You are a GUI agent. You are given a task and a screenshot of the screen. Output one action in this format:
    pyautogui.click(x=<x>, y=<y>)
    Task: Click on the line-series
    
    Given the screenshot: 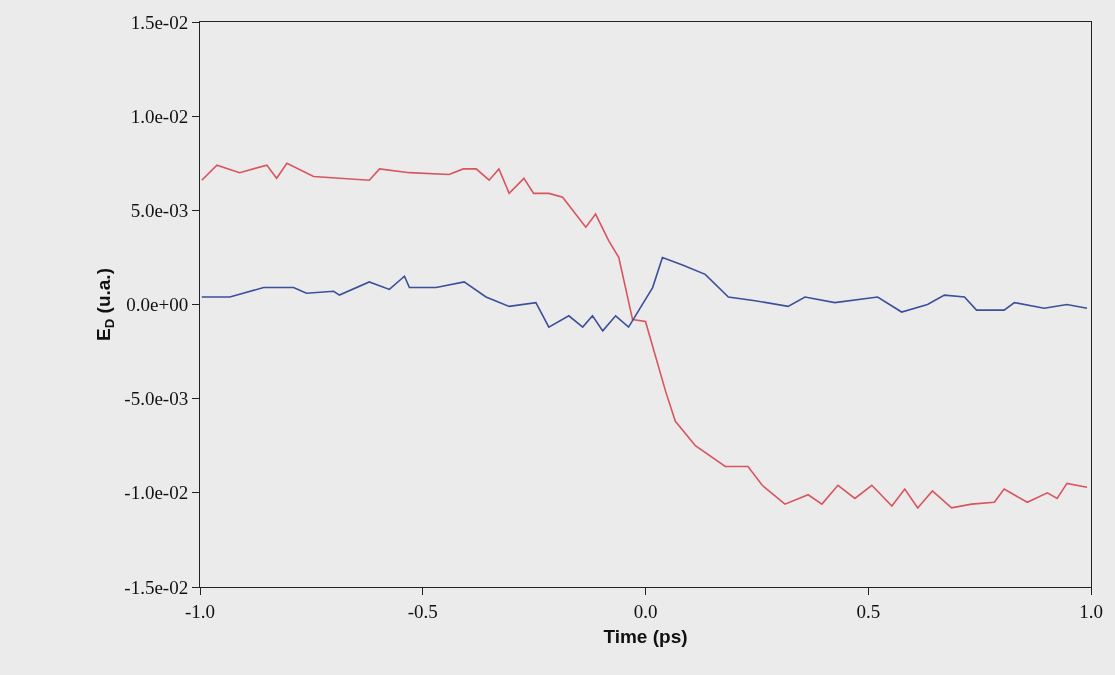 What is the action you would take?
    pyautogui.click(x=644, y=294)
    